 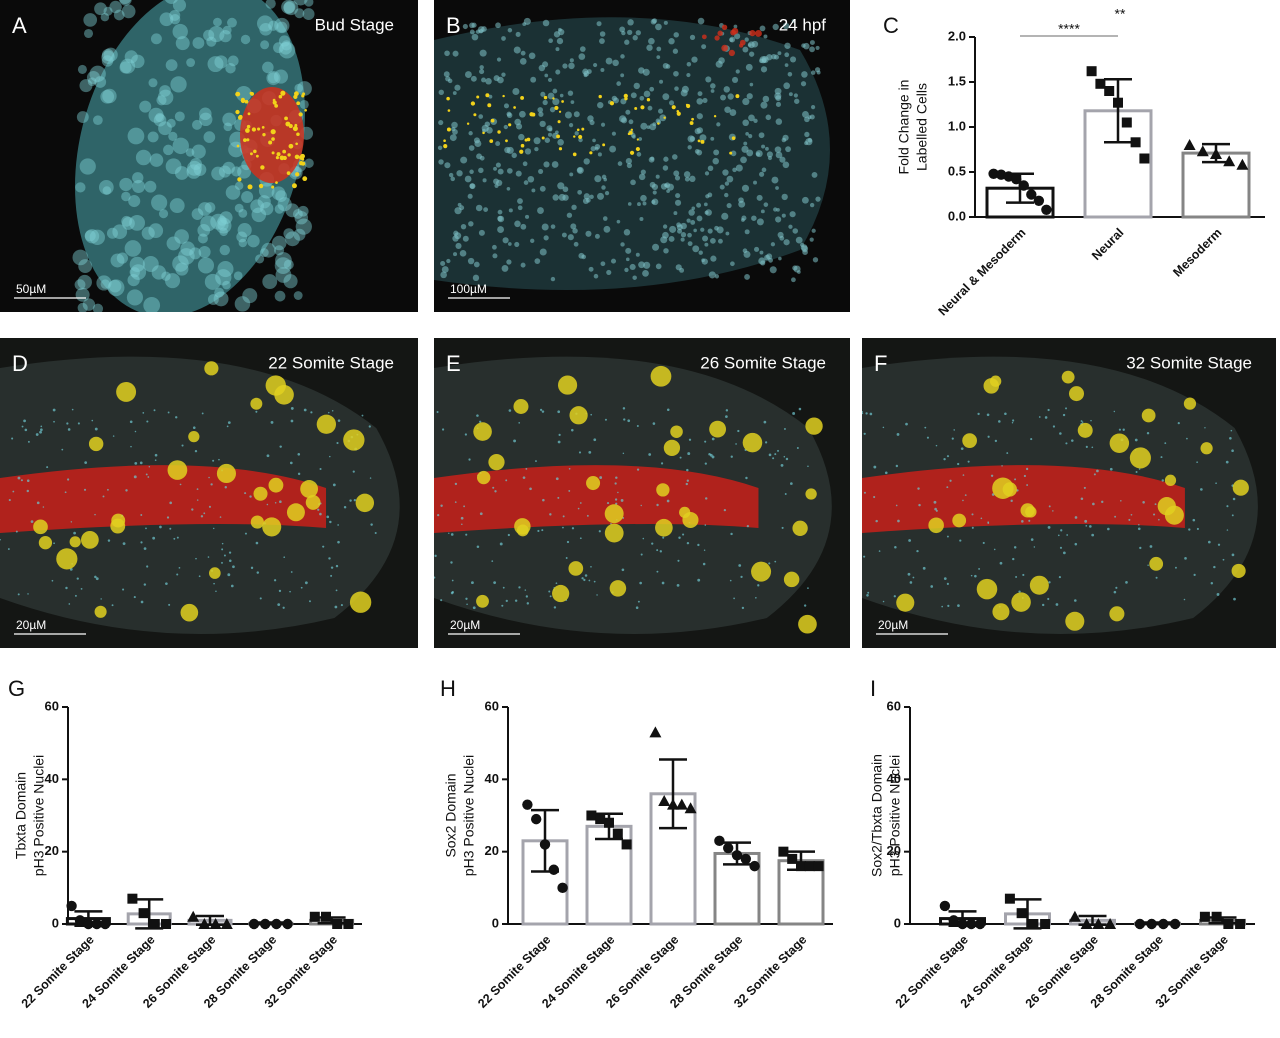 I want to click on y-tick-label: 40, so click(x=894, y=778).